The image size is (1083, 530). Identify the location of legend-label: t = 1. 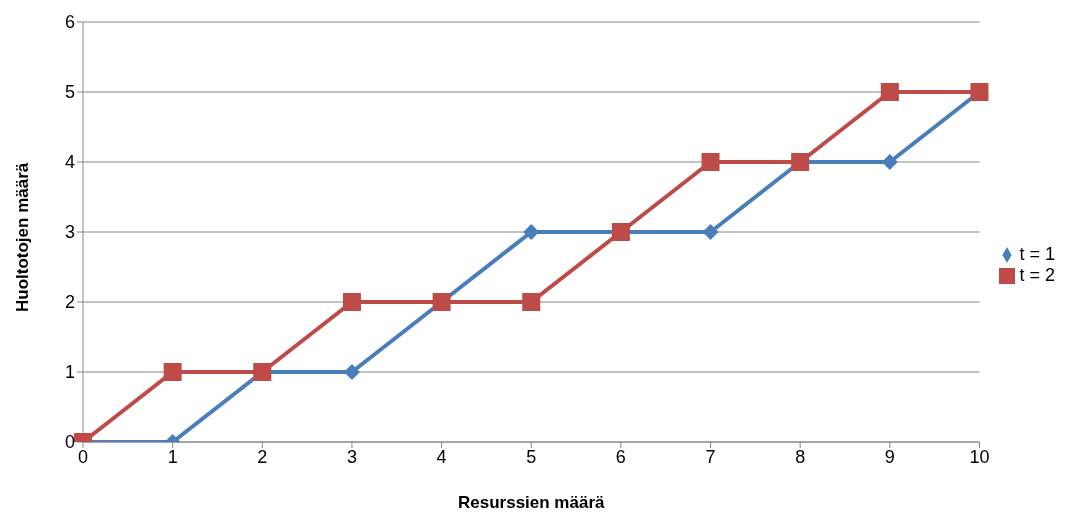
(1037, 254).